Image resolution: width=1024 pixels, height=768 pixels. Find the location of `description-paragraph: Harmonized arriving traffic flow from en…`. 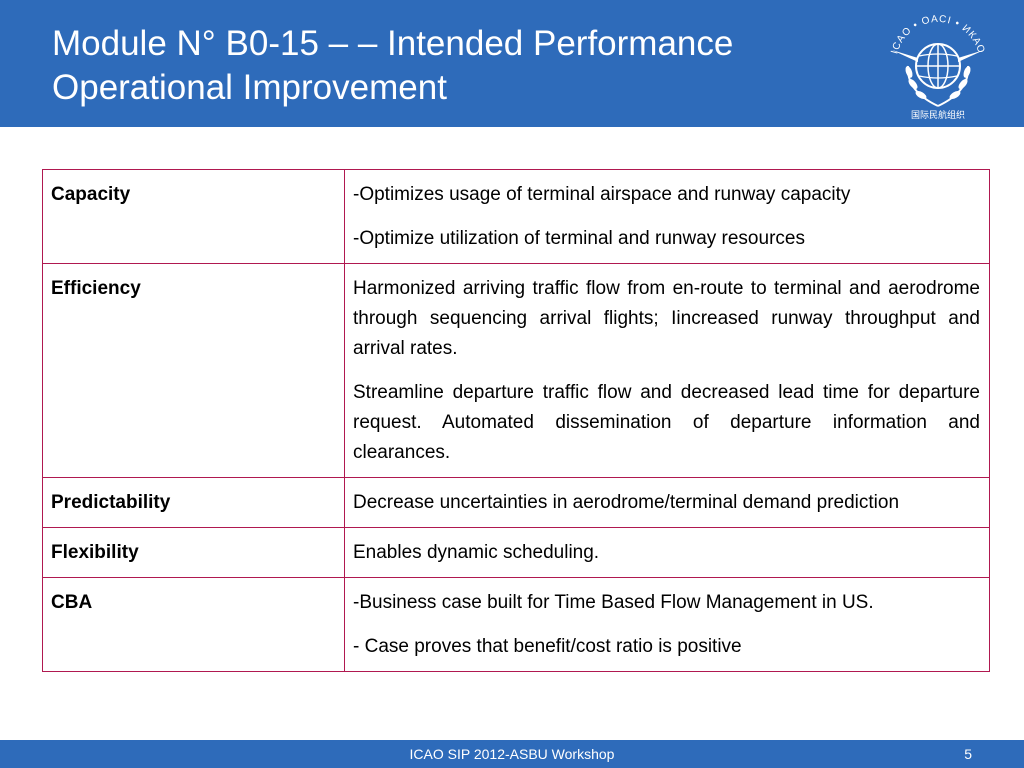

description-paragraph: Harmonized arriving traffic flow from en… is located at coordinates (666, 318).